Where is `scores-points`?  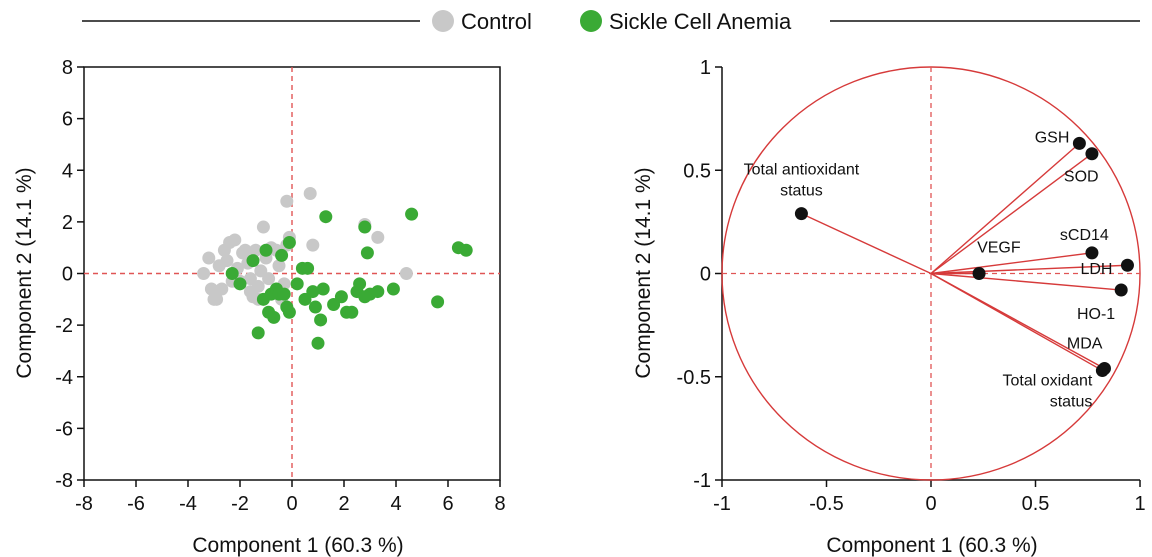 scores-points is located at coordinates (335, 268).